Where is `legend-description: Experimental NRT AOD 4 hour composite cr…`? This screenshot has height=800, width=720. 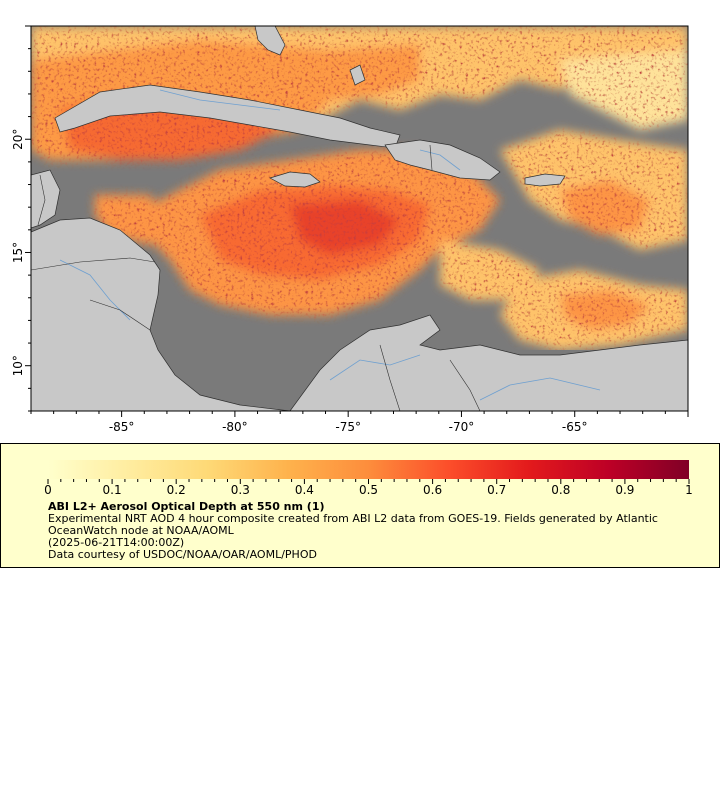
legend-description: Experimental NRT AOD 4 hour composite cr… is located at coordinates (353, 524).